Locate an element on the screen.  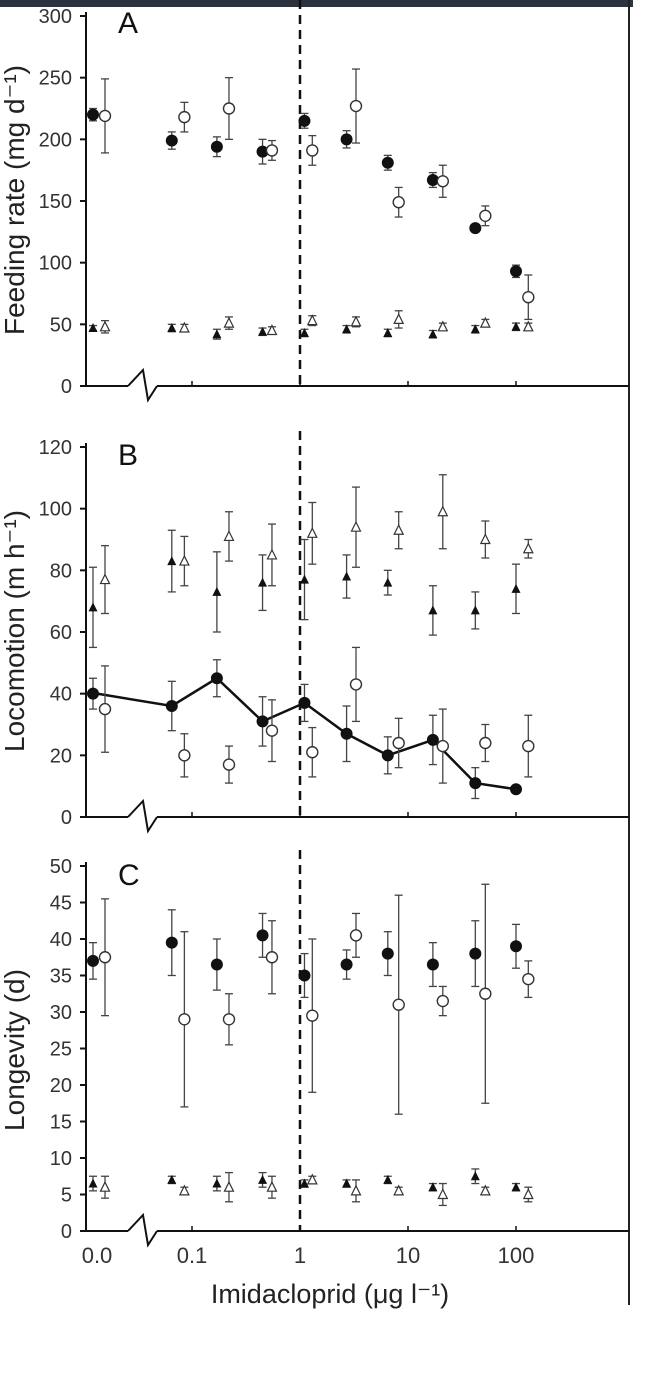
panel-a-ytick-label-1: 50 is located at coordinates (61, 325).